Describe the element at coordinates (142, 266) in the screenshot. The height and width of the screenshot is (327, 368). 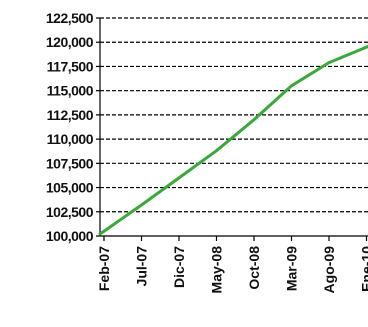
I see `x-tick-label: Jul-07` at that location.